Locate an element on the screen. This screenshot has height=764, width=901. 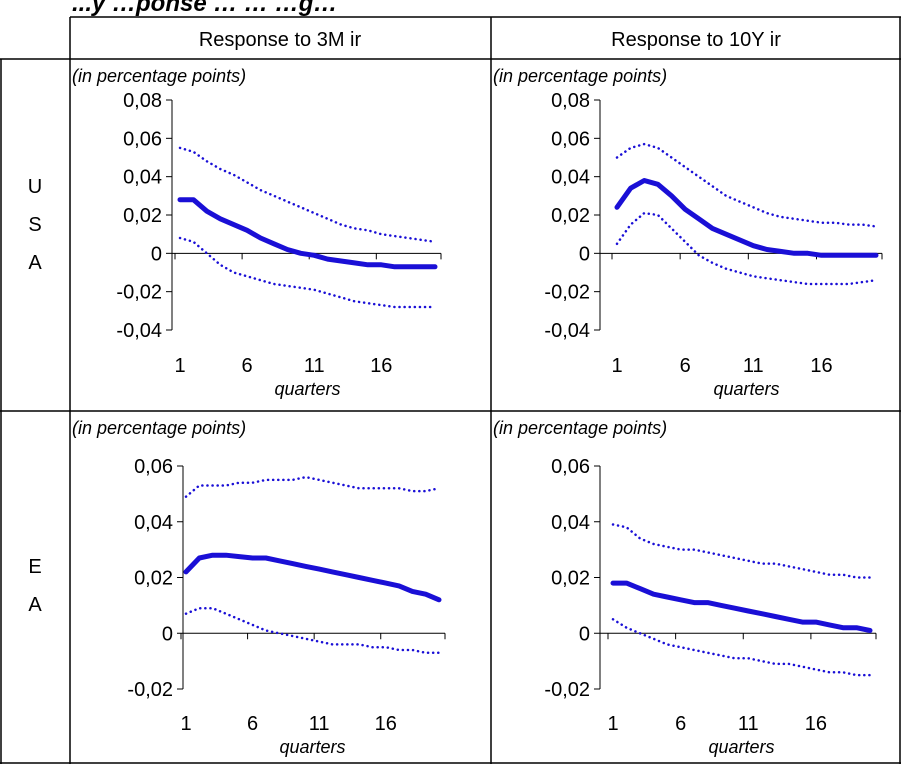
row-label-ea-1: E is located at coordinates (34, 567).